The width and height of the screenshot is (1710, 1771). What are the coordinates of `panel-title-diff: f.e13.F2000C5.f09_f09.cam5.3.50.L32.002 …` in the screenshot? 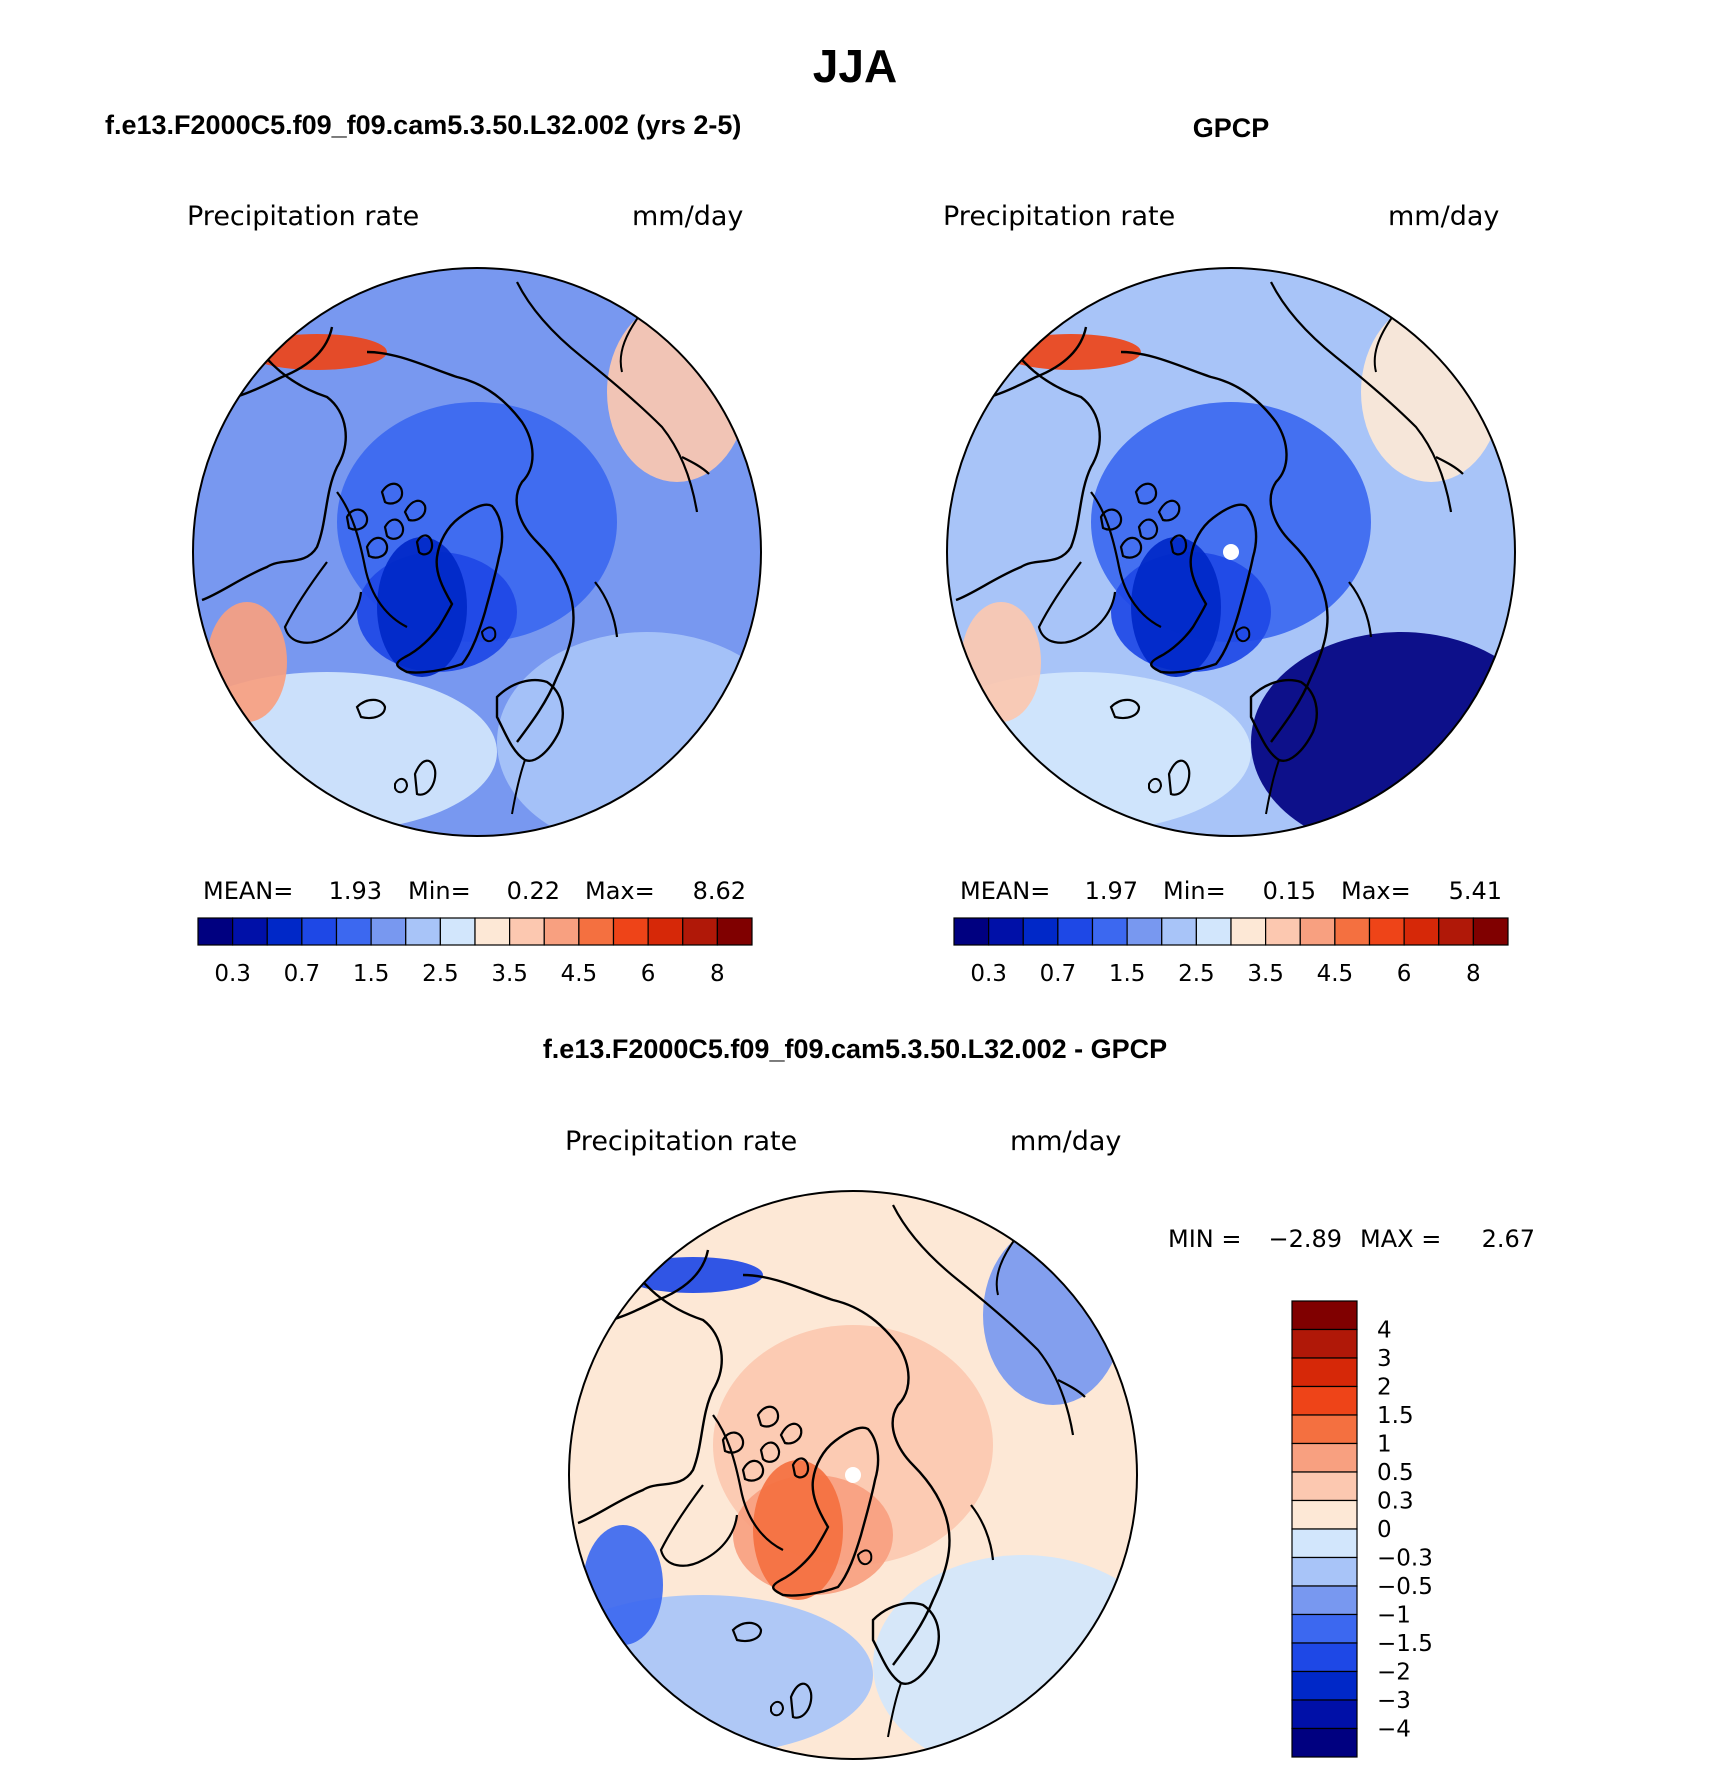 It's located at (855, 1049).